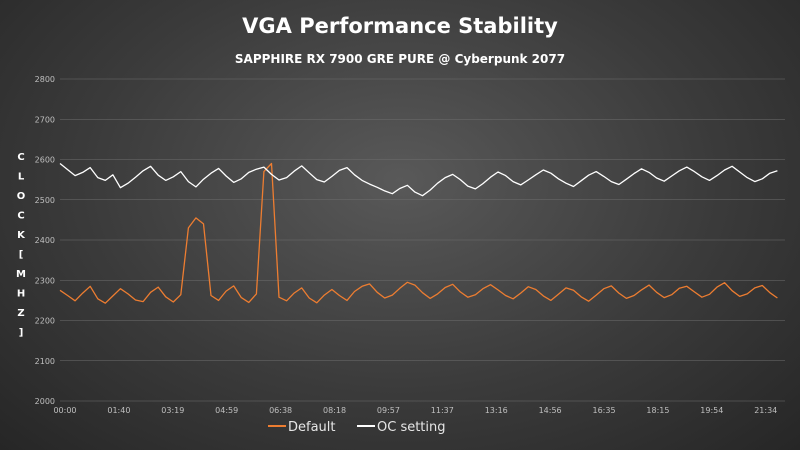 The image size is (800, 450). What do you see at coordinates (711, 410) in the screenshot?
I see `x-tick-label: 19:54` at bounding box center [711, 410].